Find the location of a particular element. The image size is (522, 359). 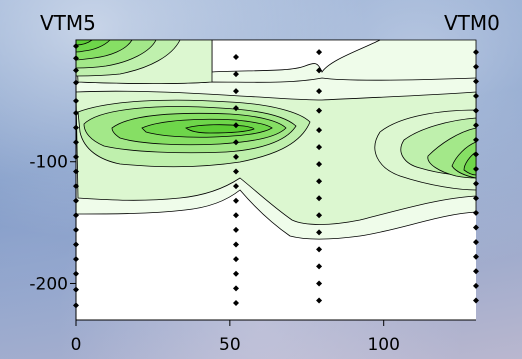

x-ticks: 0 50 100 is located at coordinates (235, 337).